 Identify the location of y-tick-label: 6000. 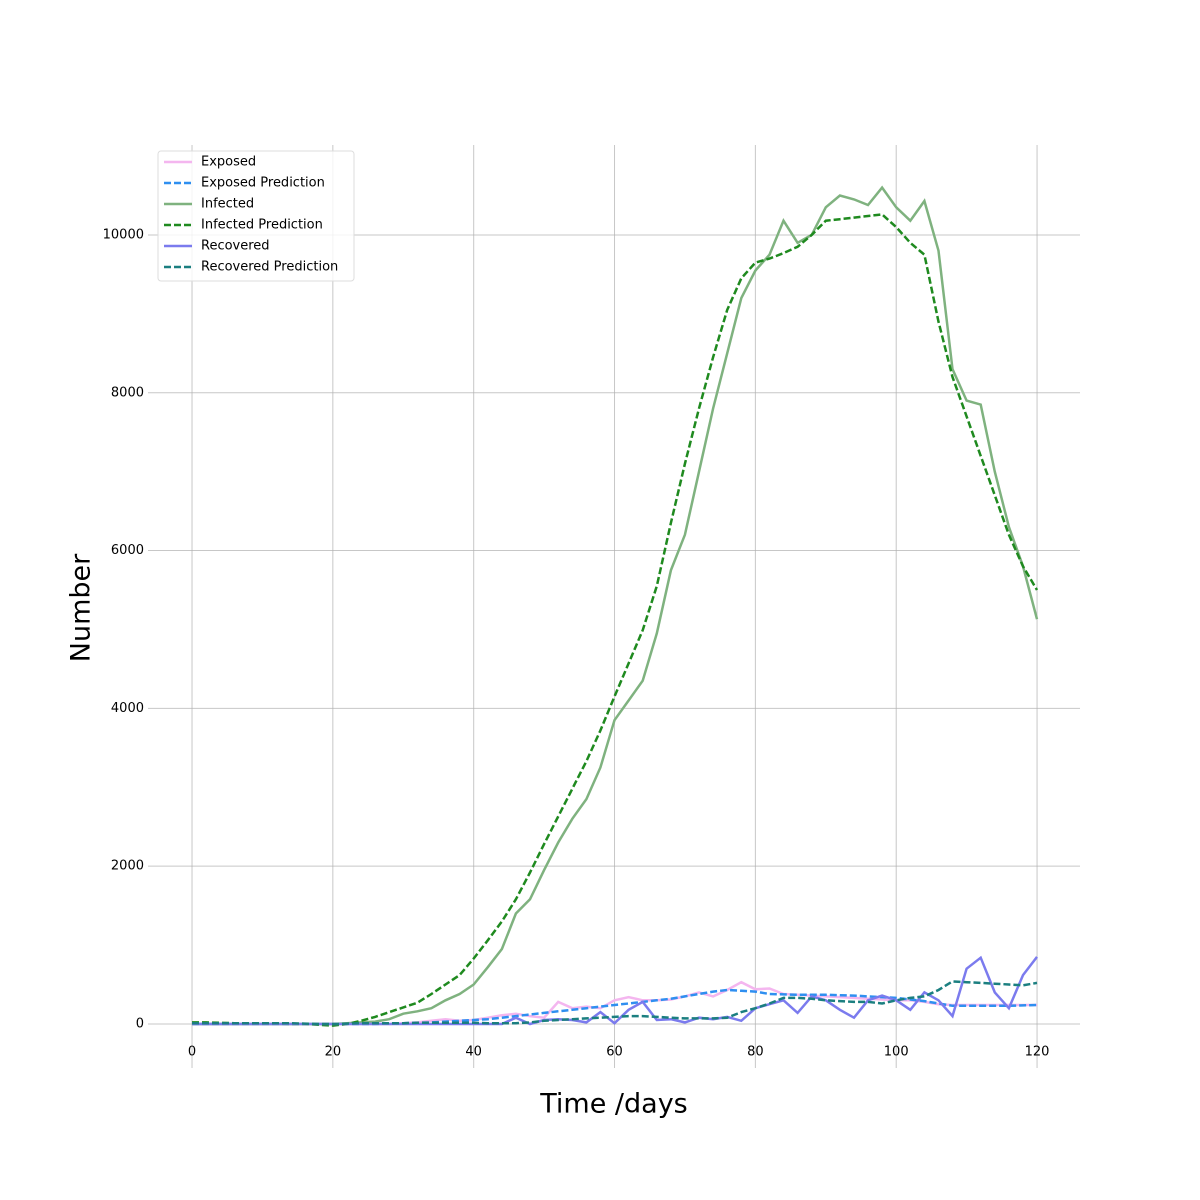
(127, 550).